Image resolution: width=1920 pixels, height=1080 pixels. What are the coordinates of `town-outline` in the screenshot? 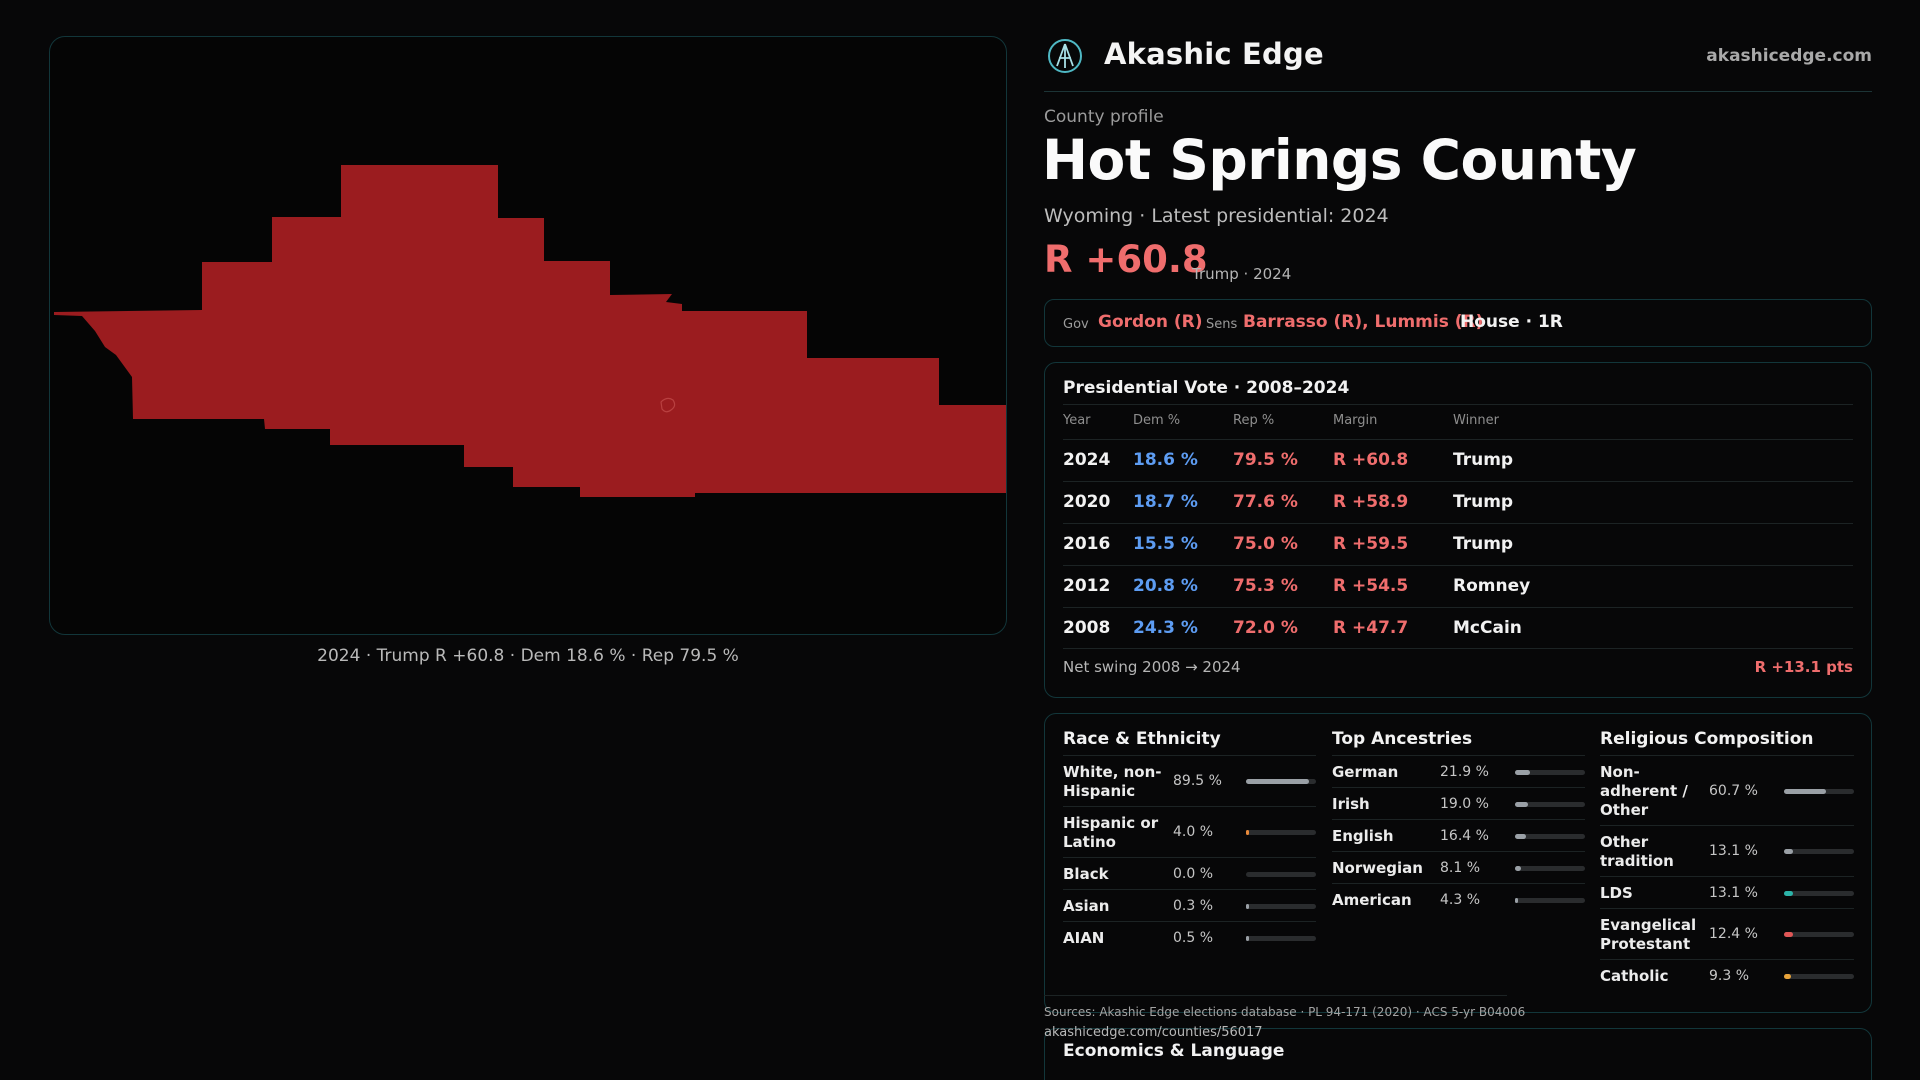 It's located at (668, 405).